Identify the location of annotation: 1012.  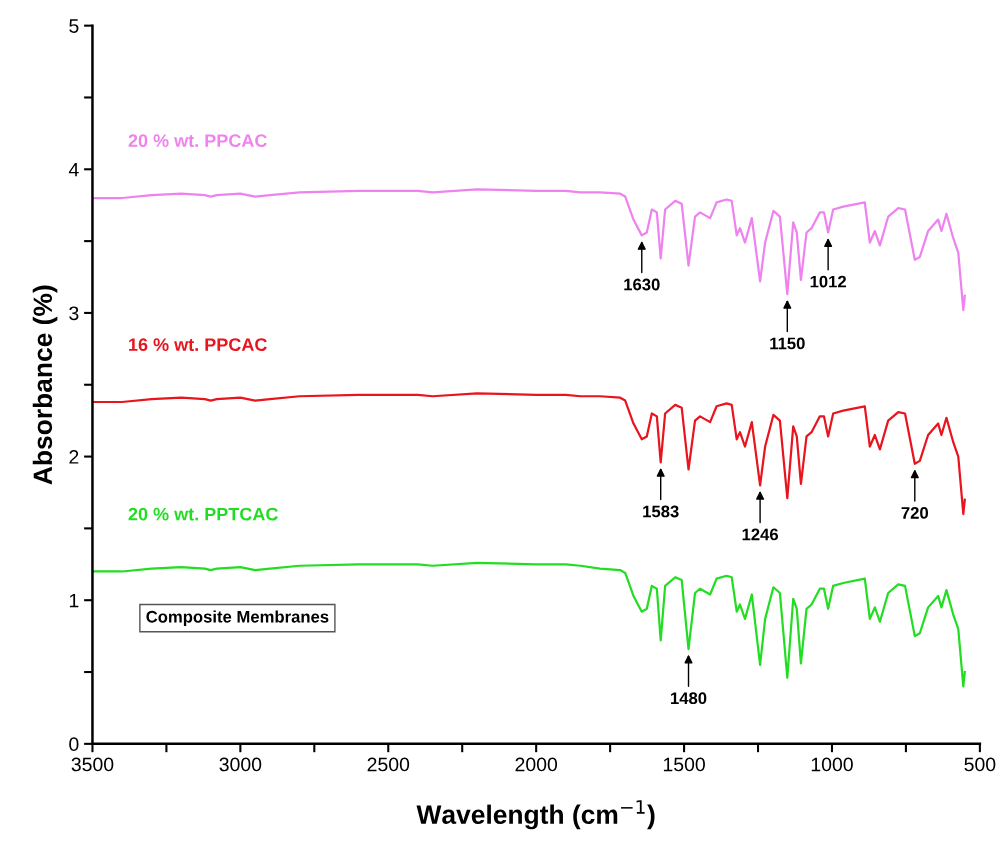
(828, 281).